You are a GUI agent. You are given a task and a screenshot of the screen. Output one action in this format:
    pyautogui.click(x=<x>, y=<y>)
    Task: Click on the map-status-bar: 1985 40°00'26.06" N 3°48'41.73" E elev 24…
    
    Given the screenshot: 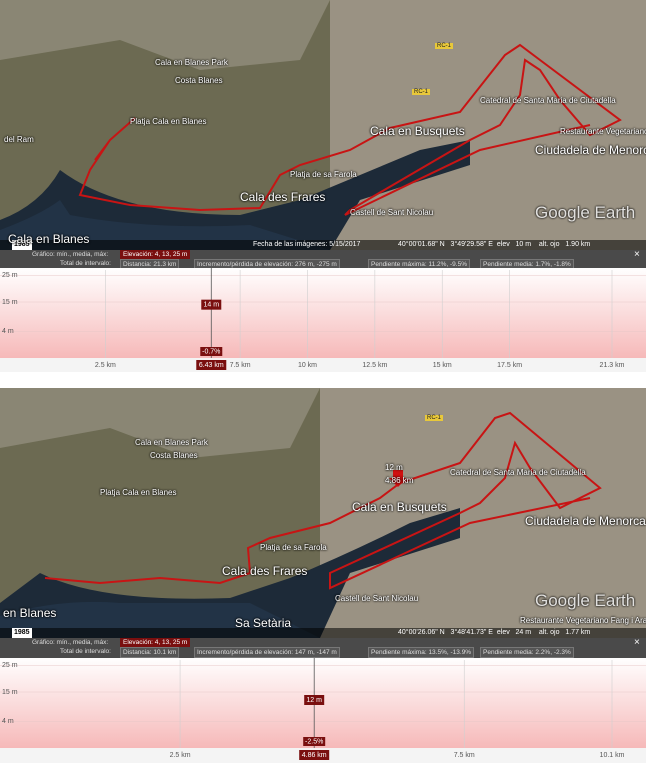 What is the action you would take?
    pyautogui.click(x=323, y=633)
    